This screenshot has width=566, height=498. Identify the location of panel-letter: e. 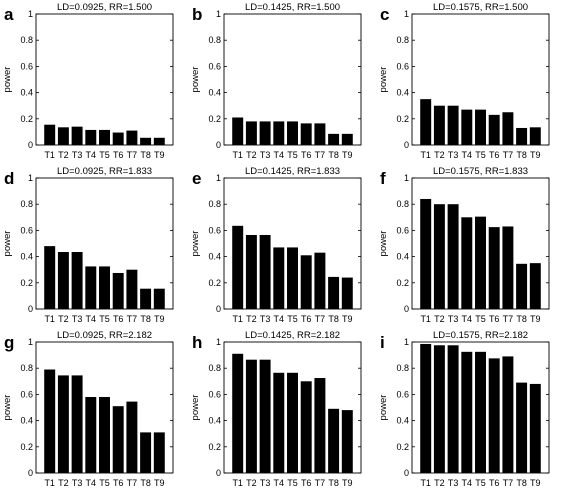
(196, 178).